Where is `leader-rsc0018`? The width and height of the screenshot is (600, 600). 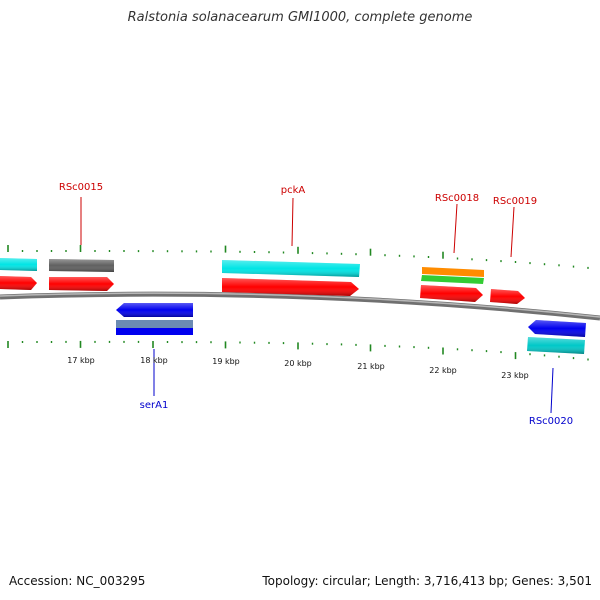 leader-rsc0018 is located at coordinates (455, 228).